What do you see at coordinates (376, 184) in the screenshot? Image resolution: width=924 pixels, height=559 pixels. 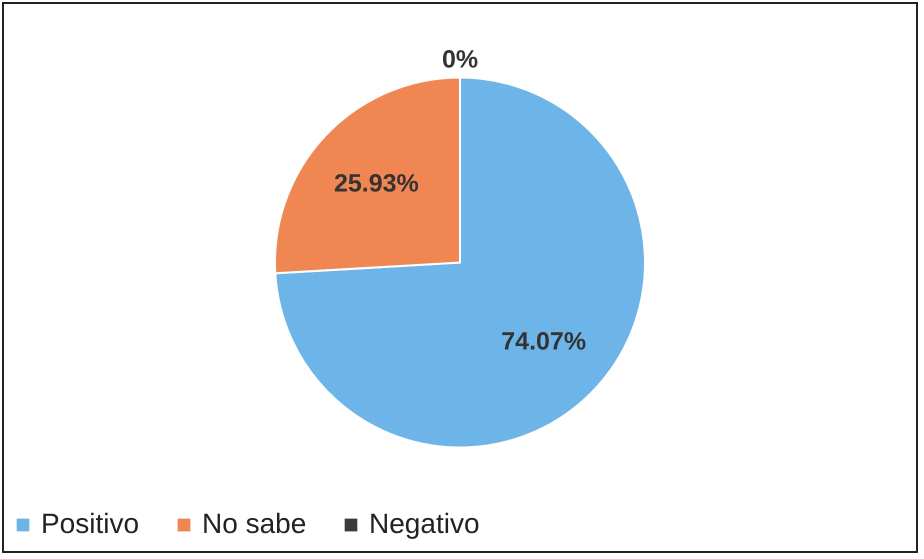 I see `data-label: 25.93%` at bounding box center [376, 184].